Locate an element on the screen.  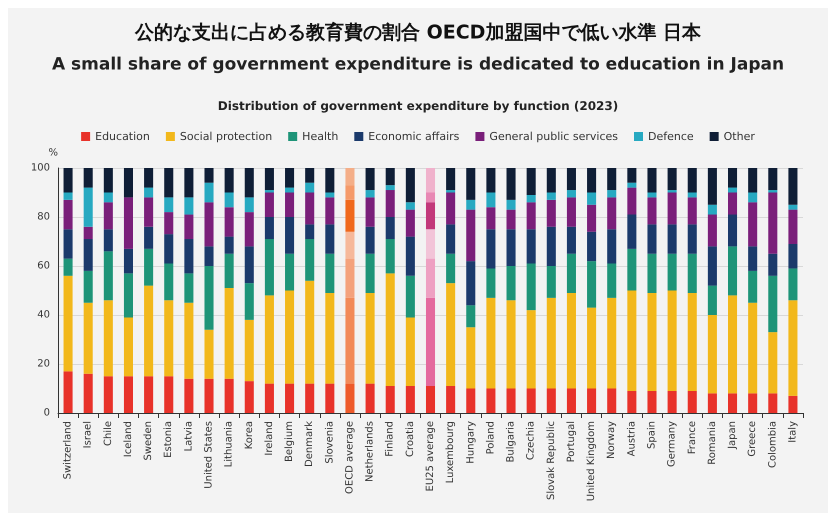
x-tick-label: Austria is located at coordinates (632, 438).